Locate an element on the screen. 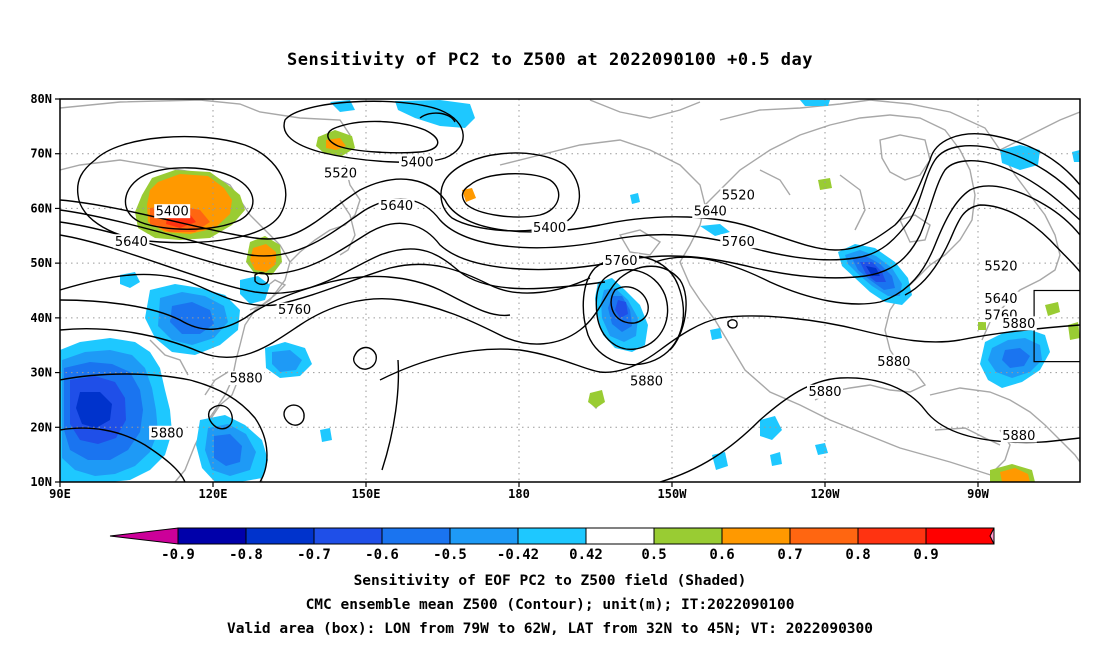 The image size is (1100, 650). lon-tick-label: 150W is located at coordinates (673, 494).